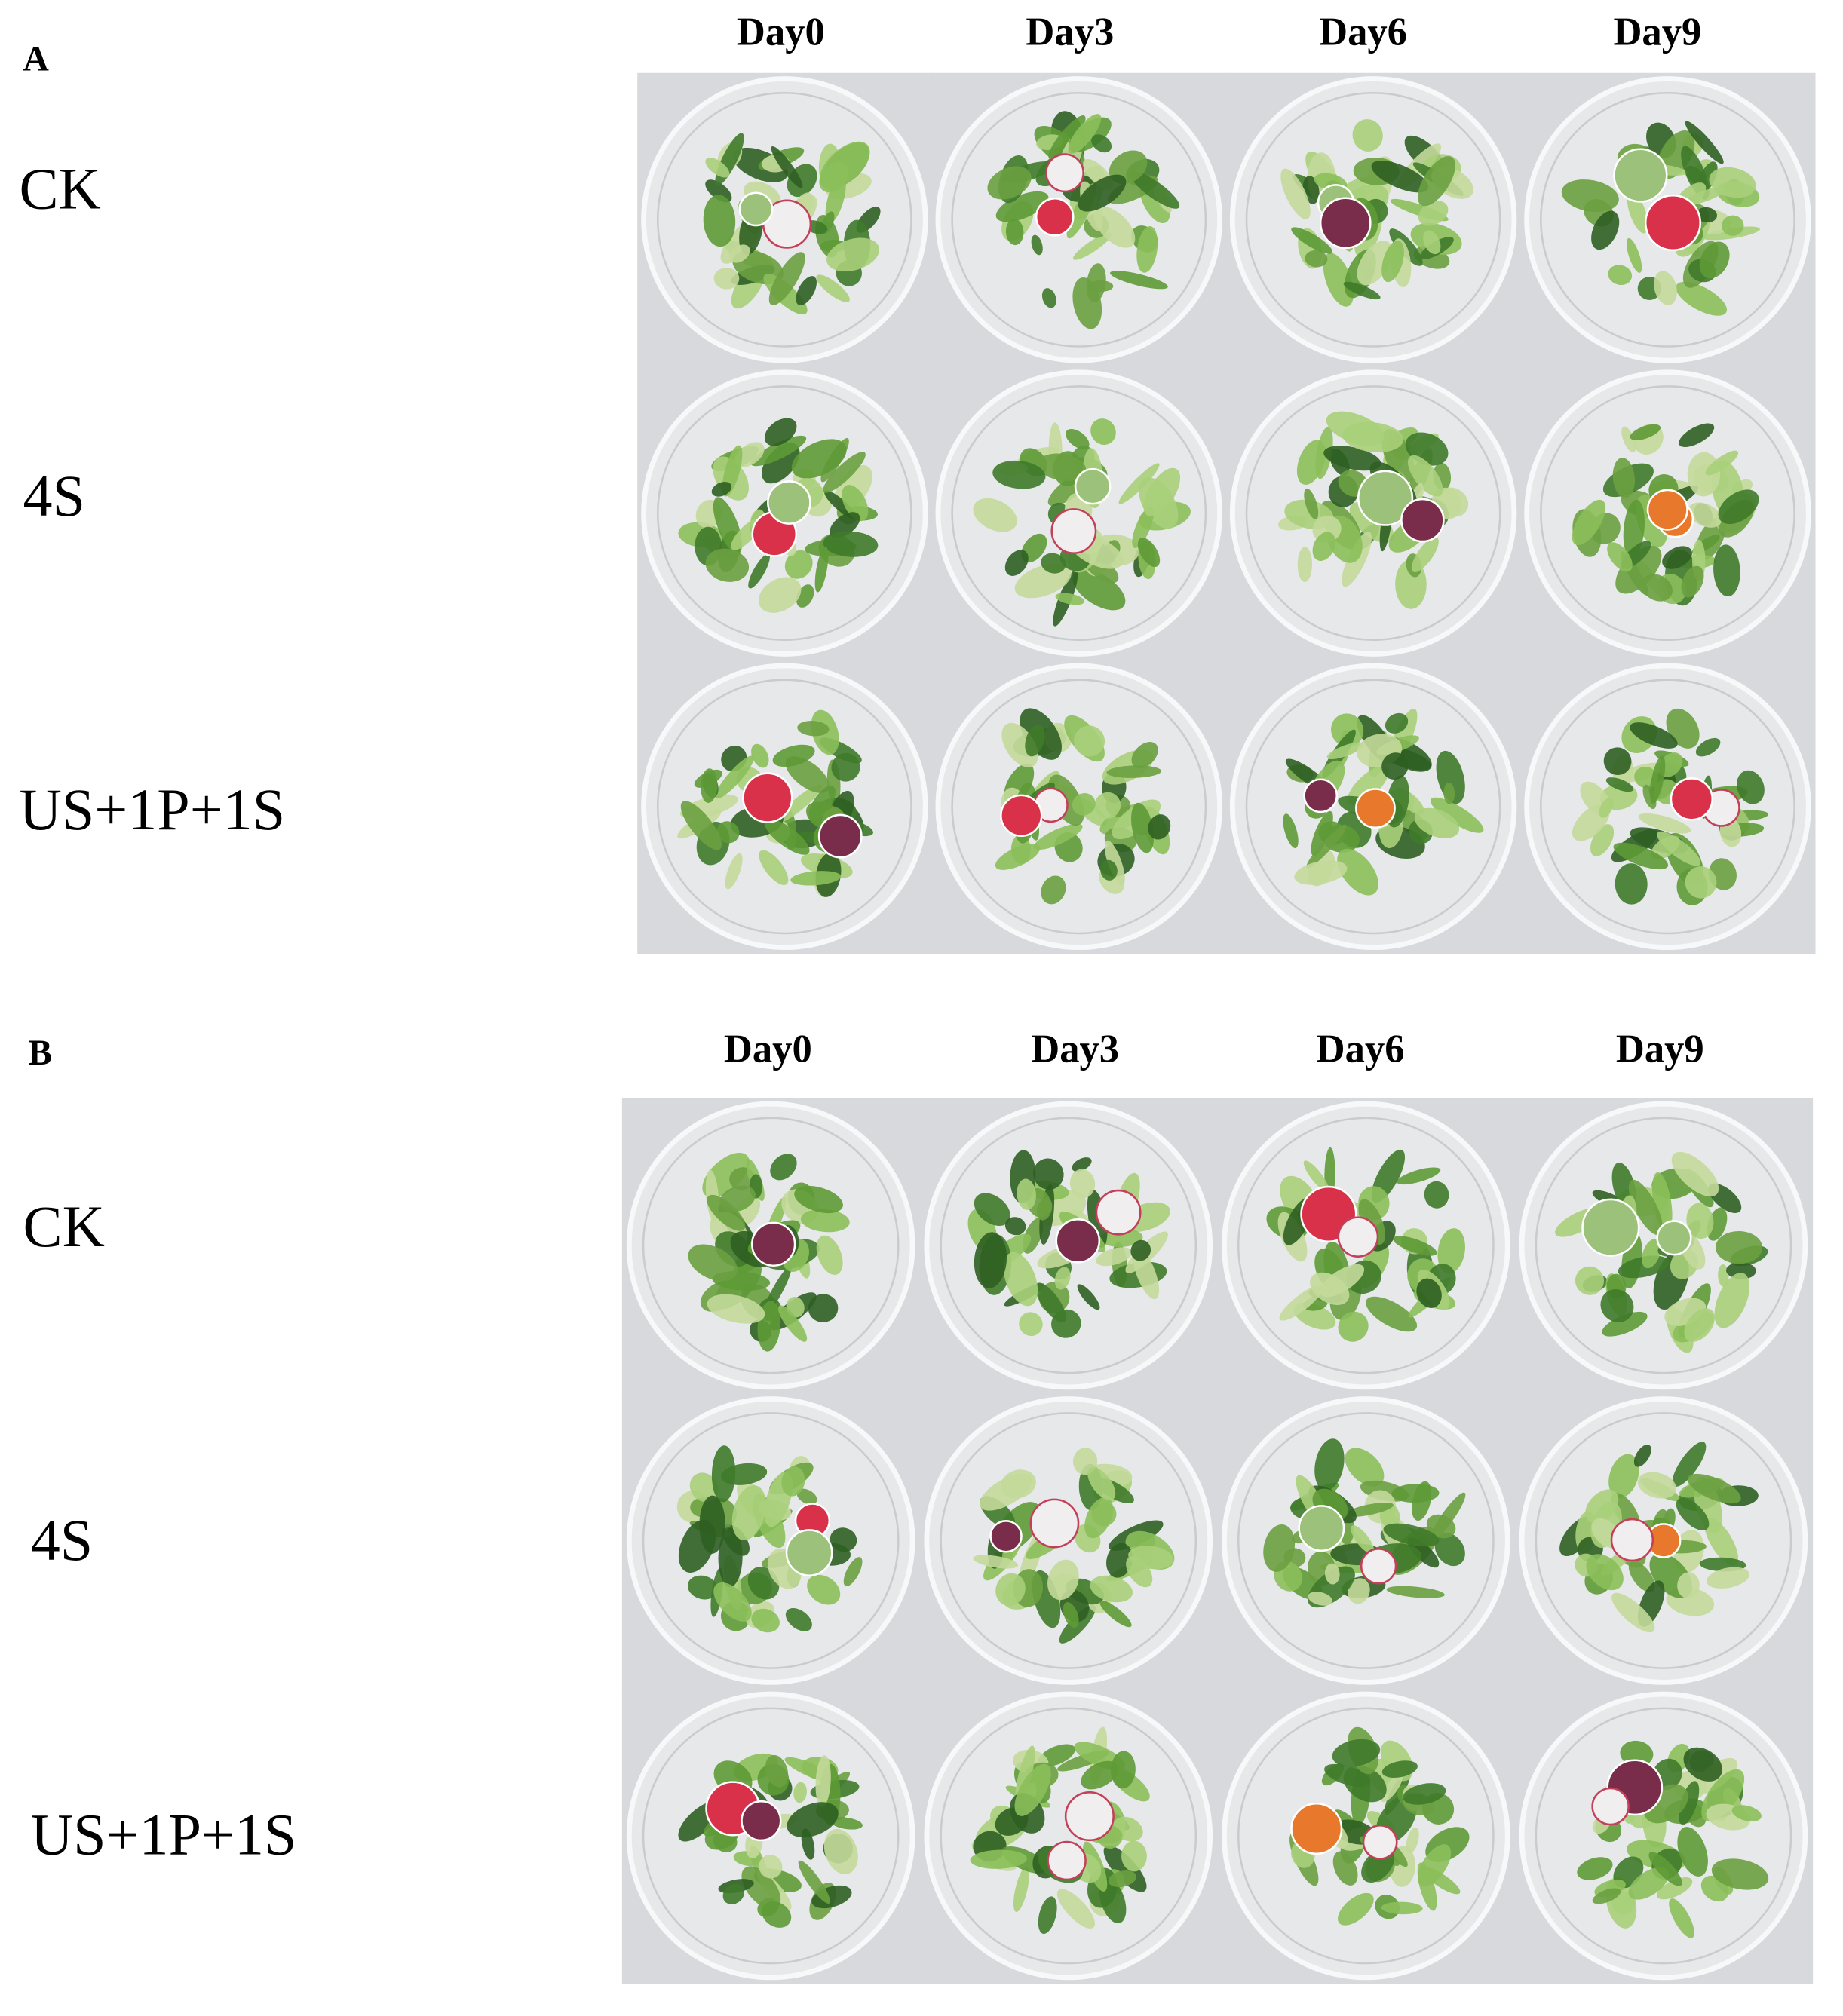 Image resolution: width=1843 pixels, height=2016 pixels. Describe the element at coordinates (1657, 32) in the screenshot. I see `column-header: Day9` at that location.